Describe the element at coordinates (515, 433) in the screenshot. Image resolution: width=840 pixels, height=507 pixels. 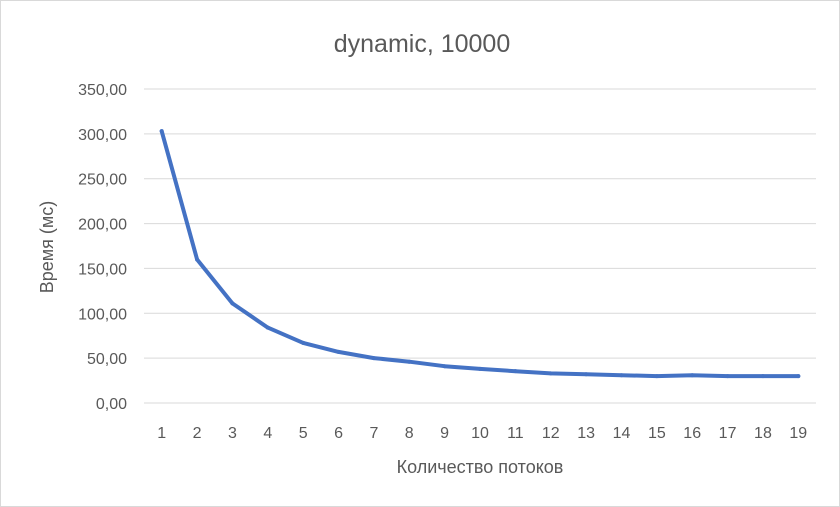
I see `x-tick-label: 11` at that location.